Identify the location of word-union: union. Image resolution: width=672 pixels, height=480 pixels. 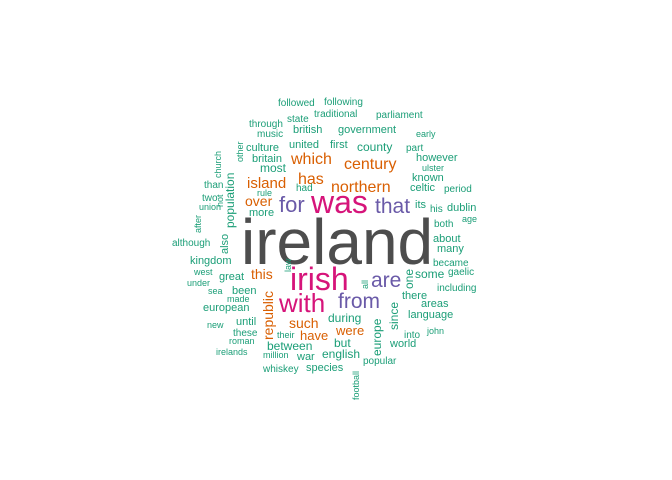
(210, 207).